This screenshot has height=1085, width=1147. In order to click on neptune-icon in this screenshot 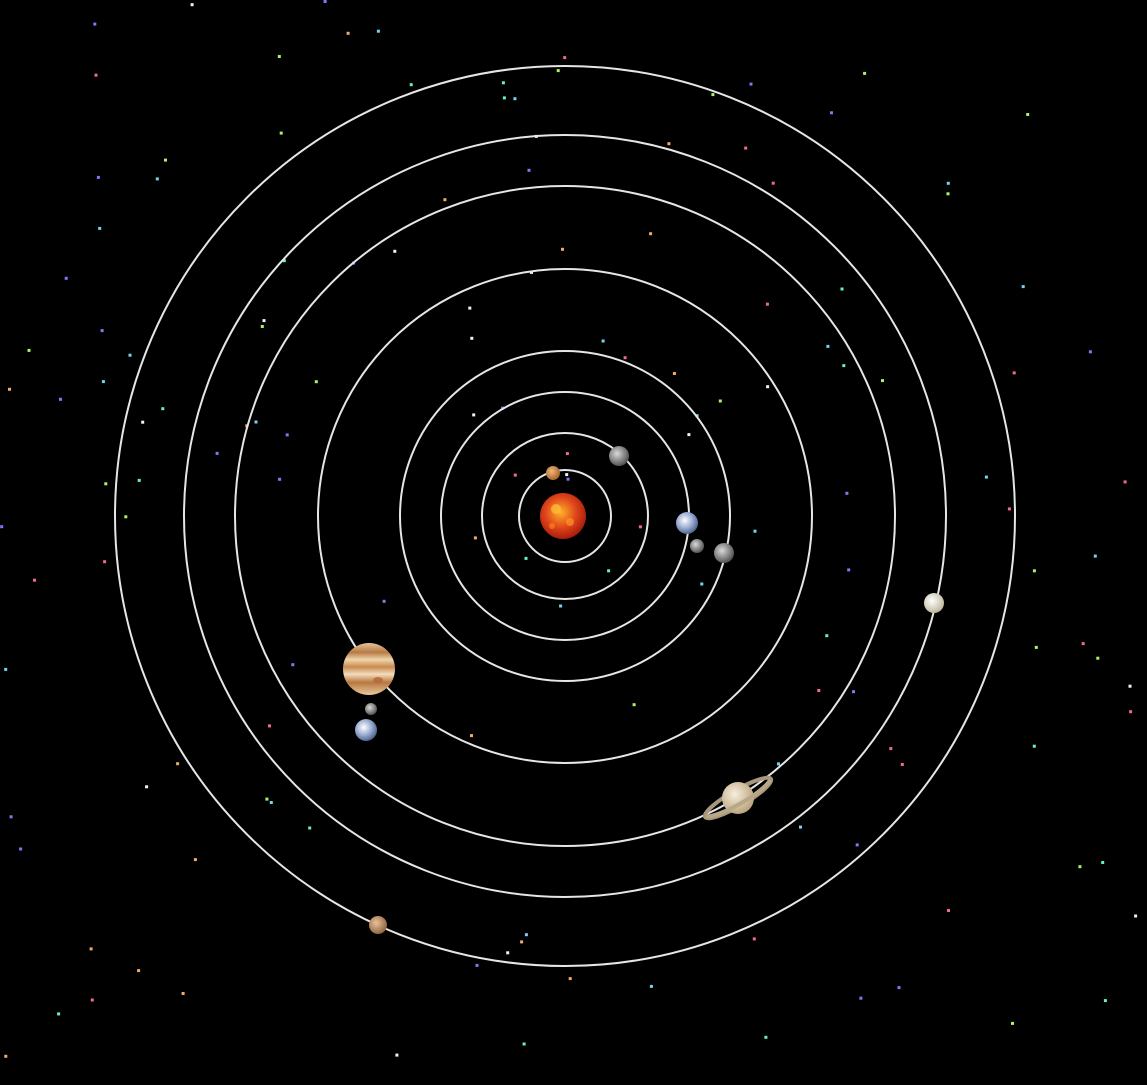, I will do `click(378, 925)`.